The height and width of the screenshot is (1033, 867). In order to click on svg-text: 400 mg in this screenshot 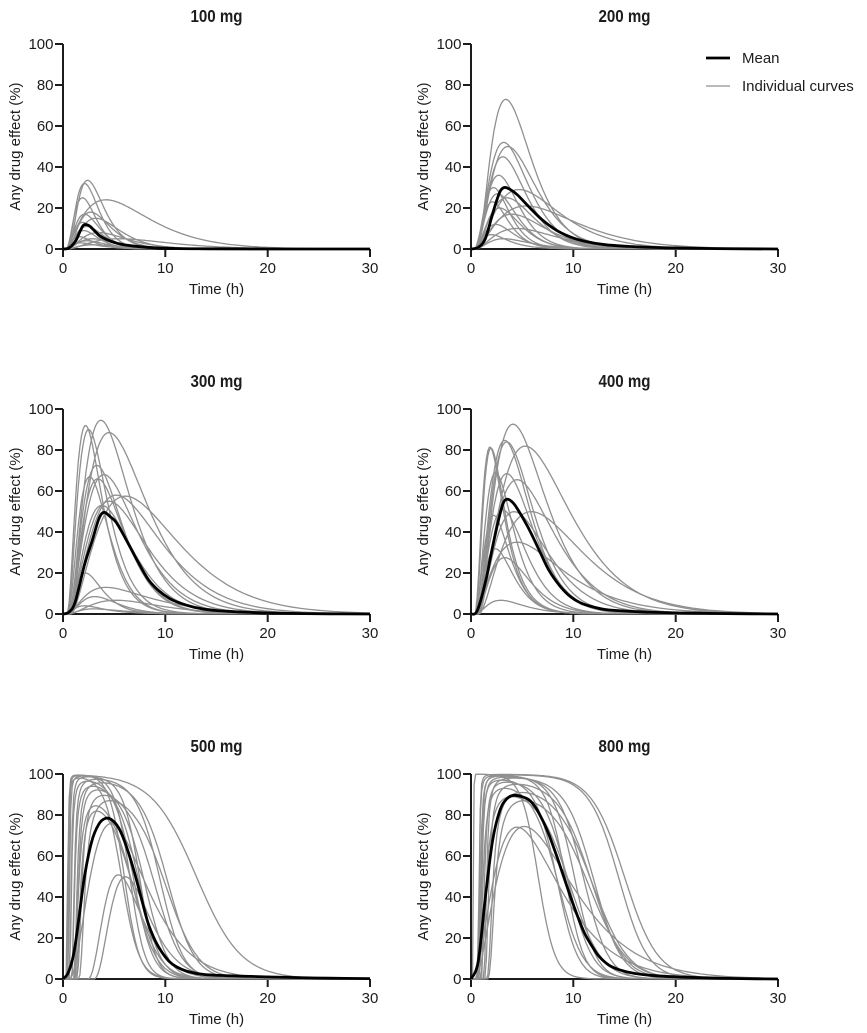, I will do `click(625, 381)`.